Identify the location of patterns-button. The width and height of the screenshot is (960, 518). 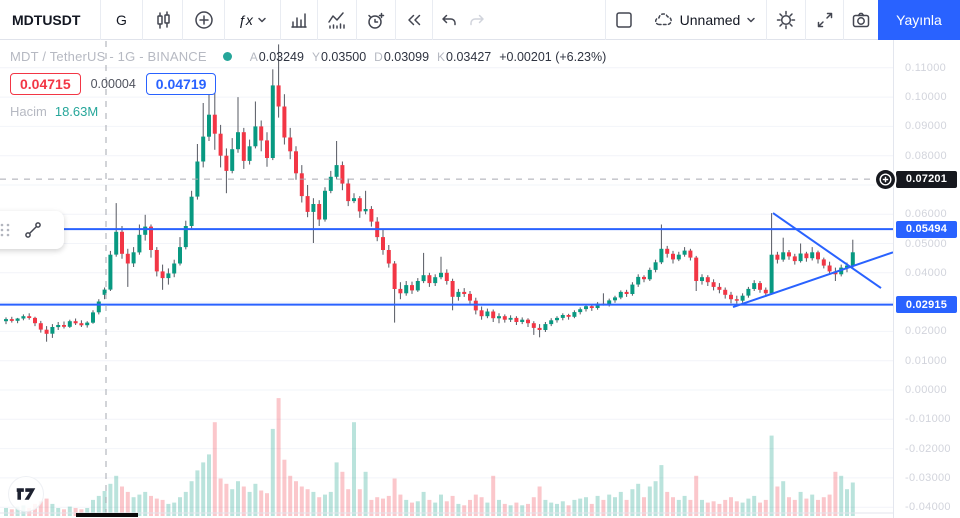
(337, 20).